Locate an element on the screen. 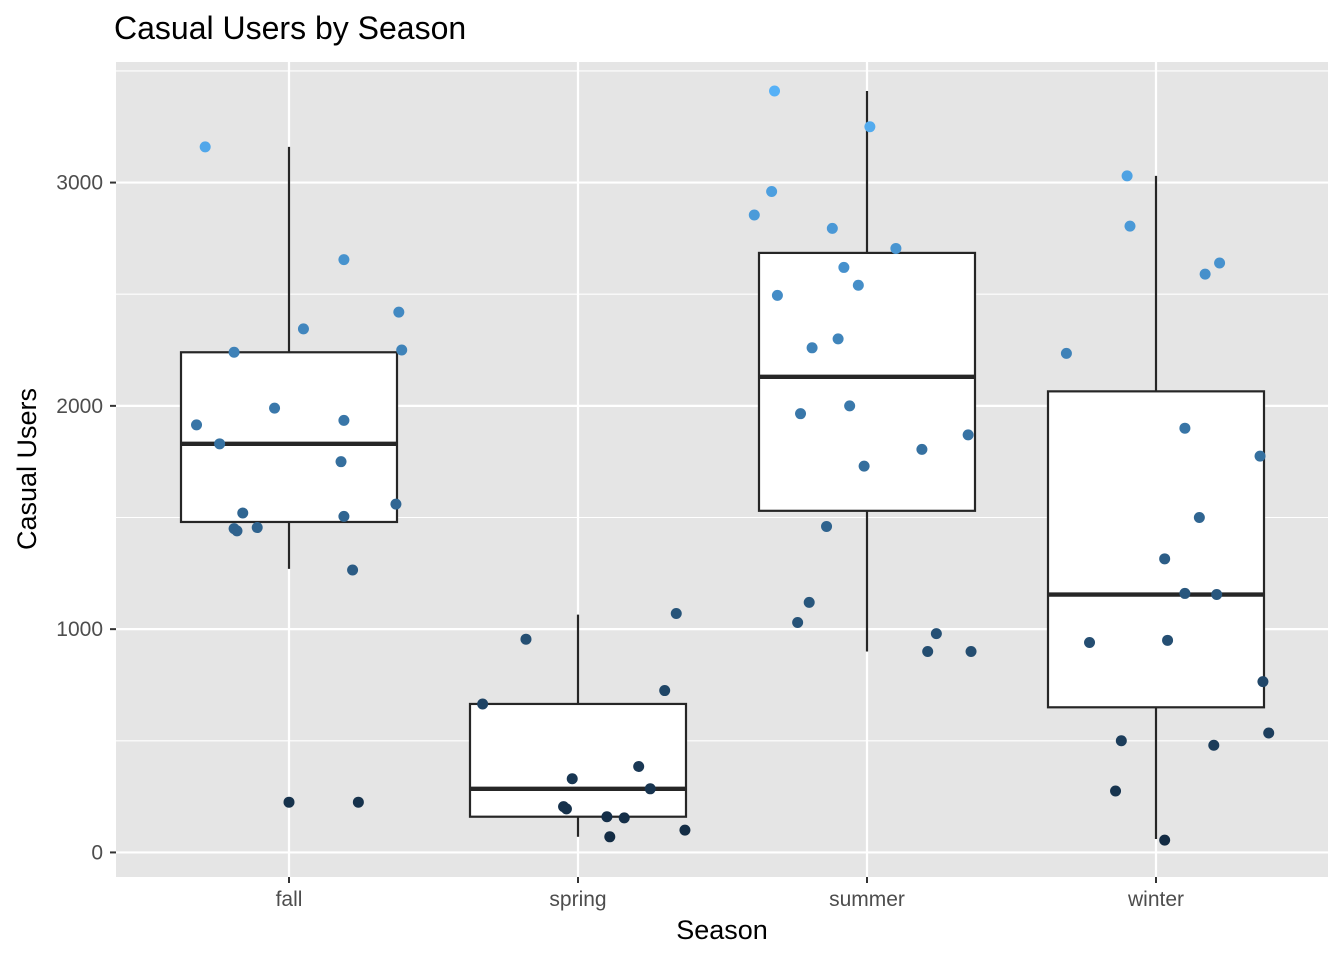  x-tick-label: winter is located at coordinates (1155, 899).